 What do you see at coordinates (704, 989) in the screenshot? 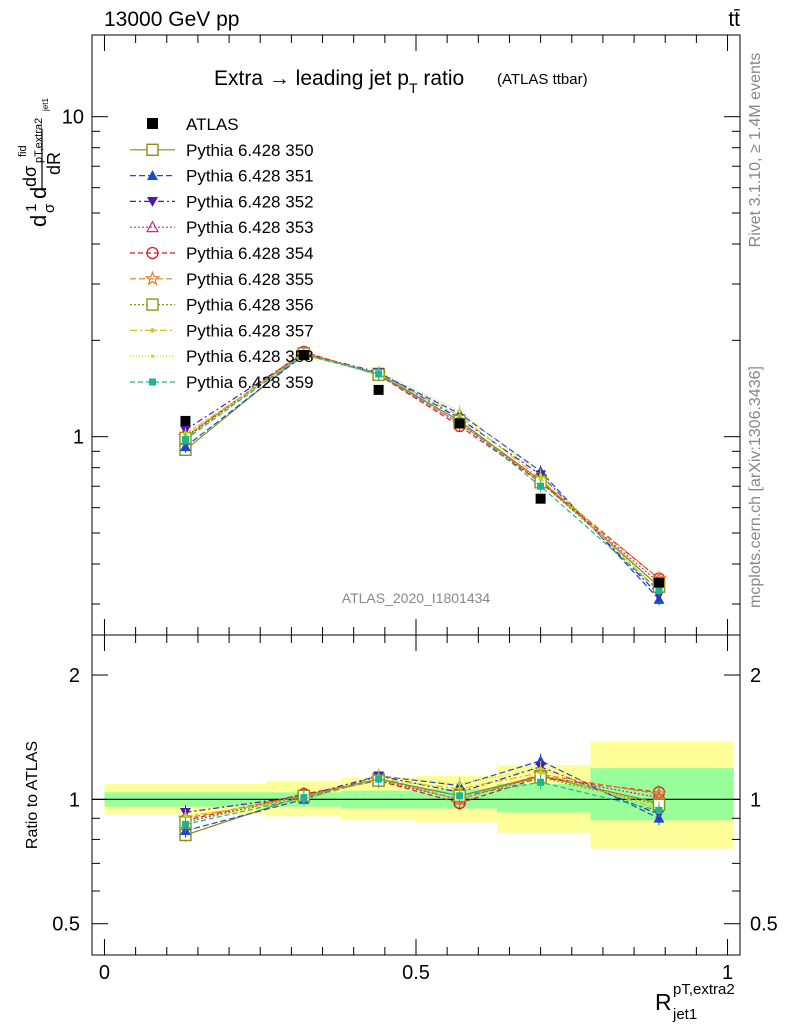
I see `xlabel-sup: pT,extra2` at bounding box center [704, 989].